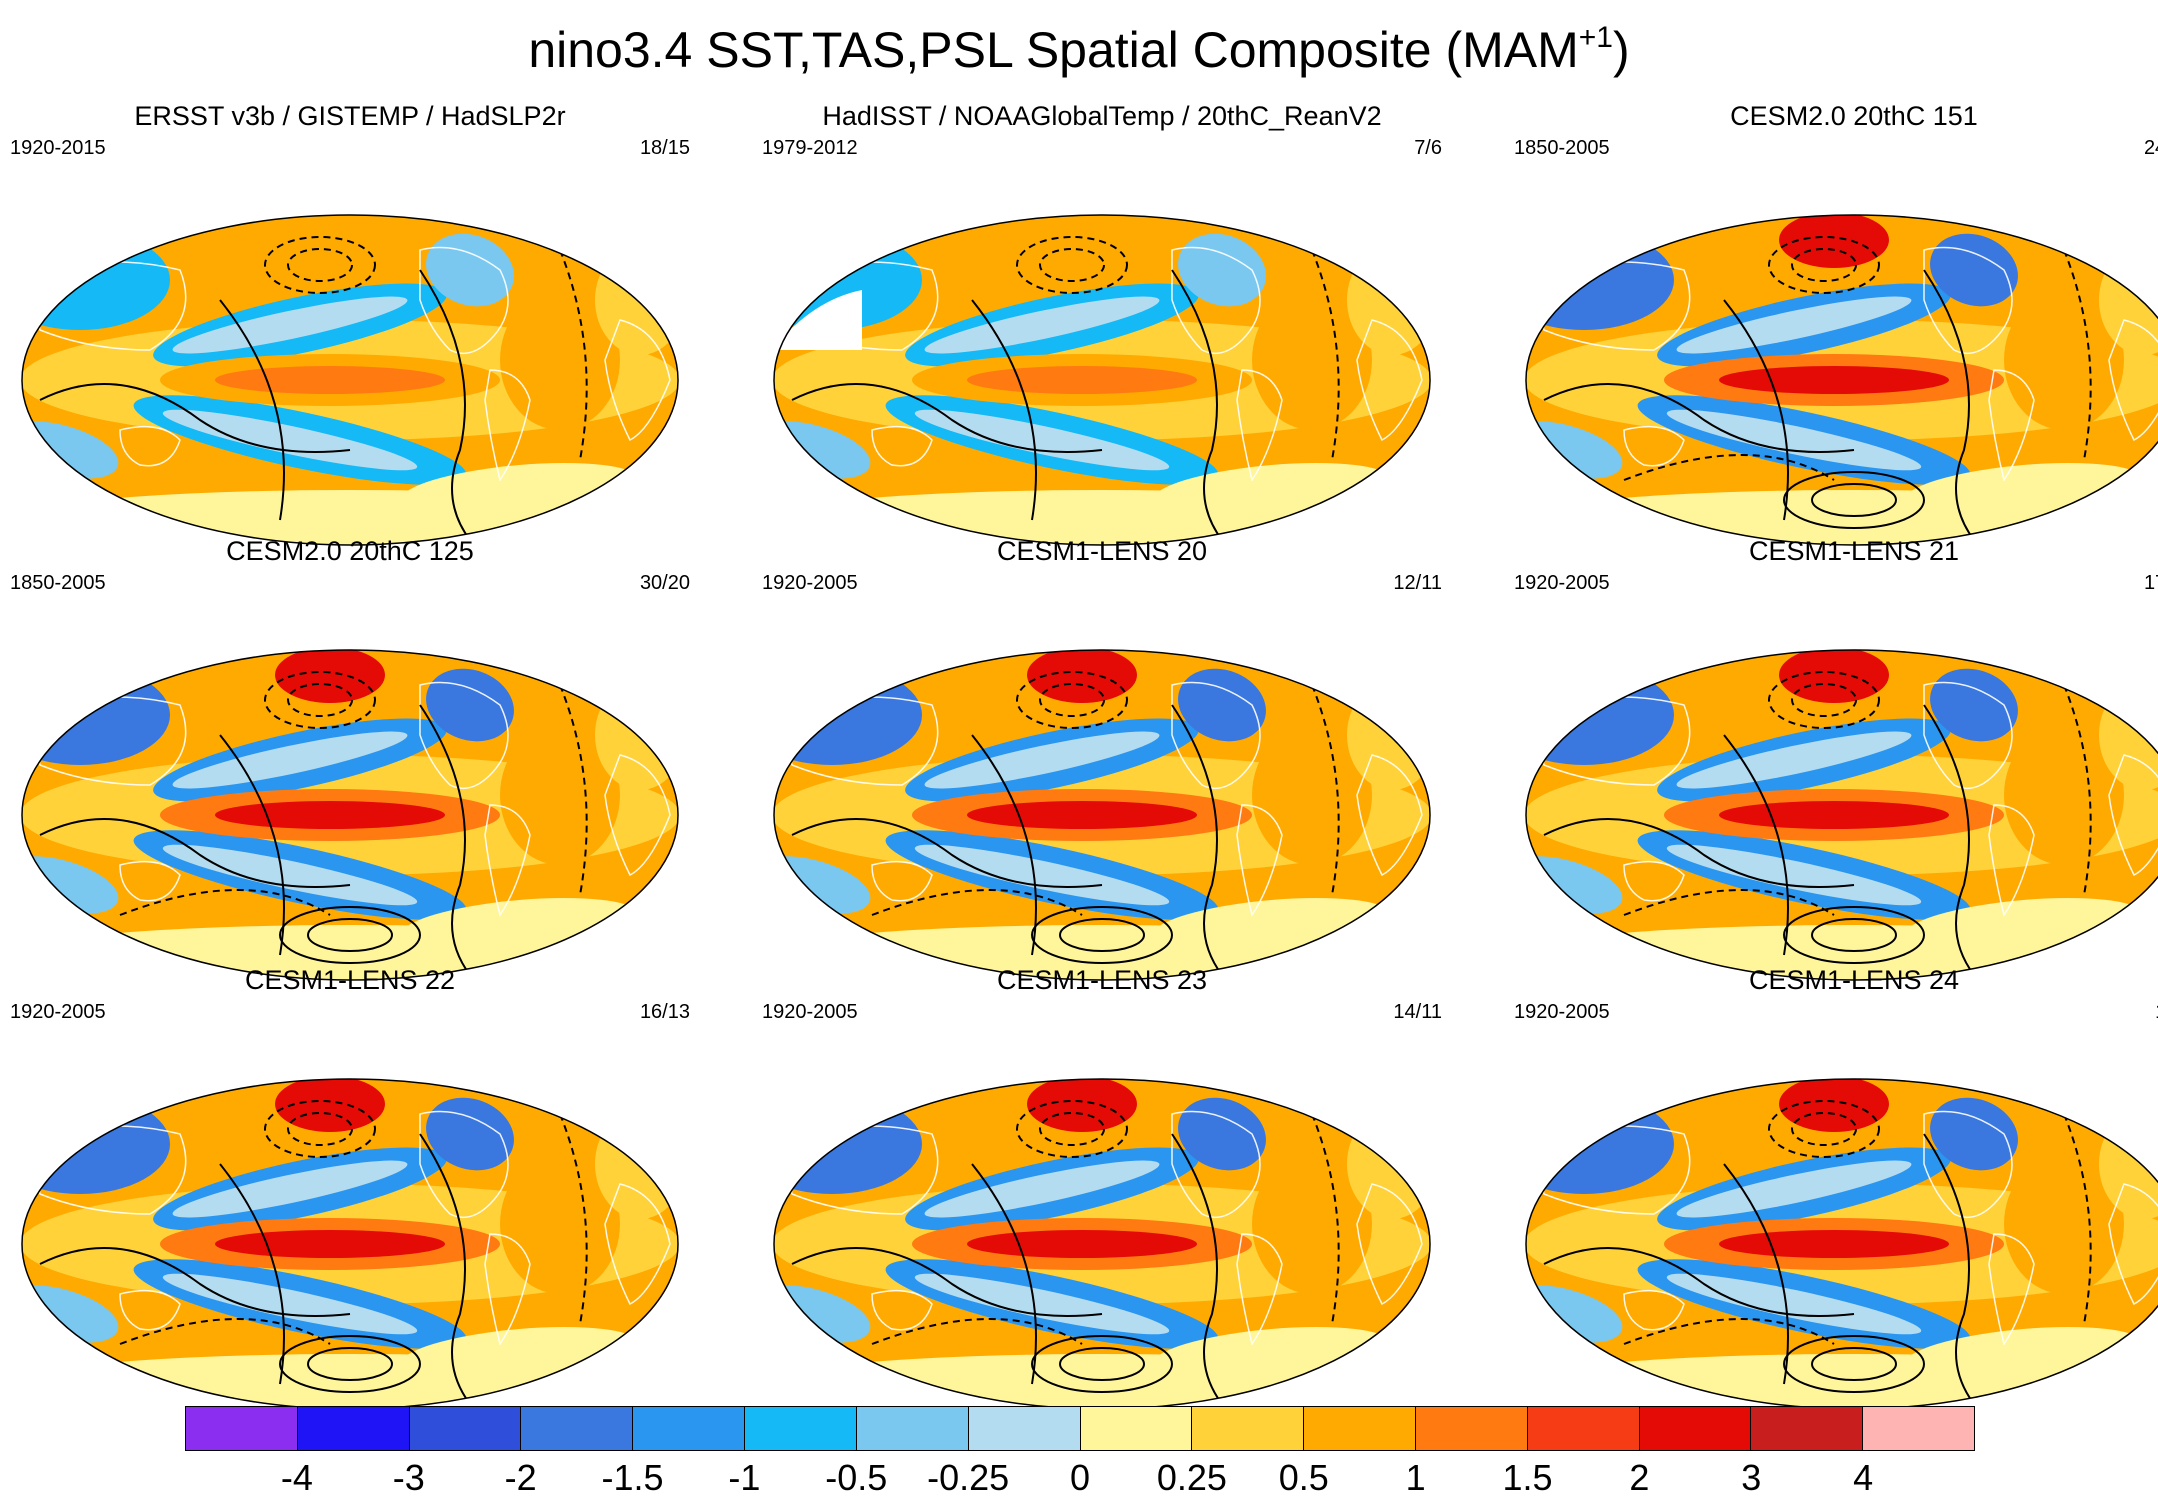  I want to click on australia-coast, so click(1654, 881).